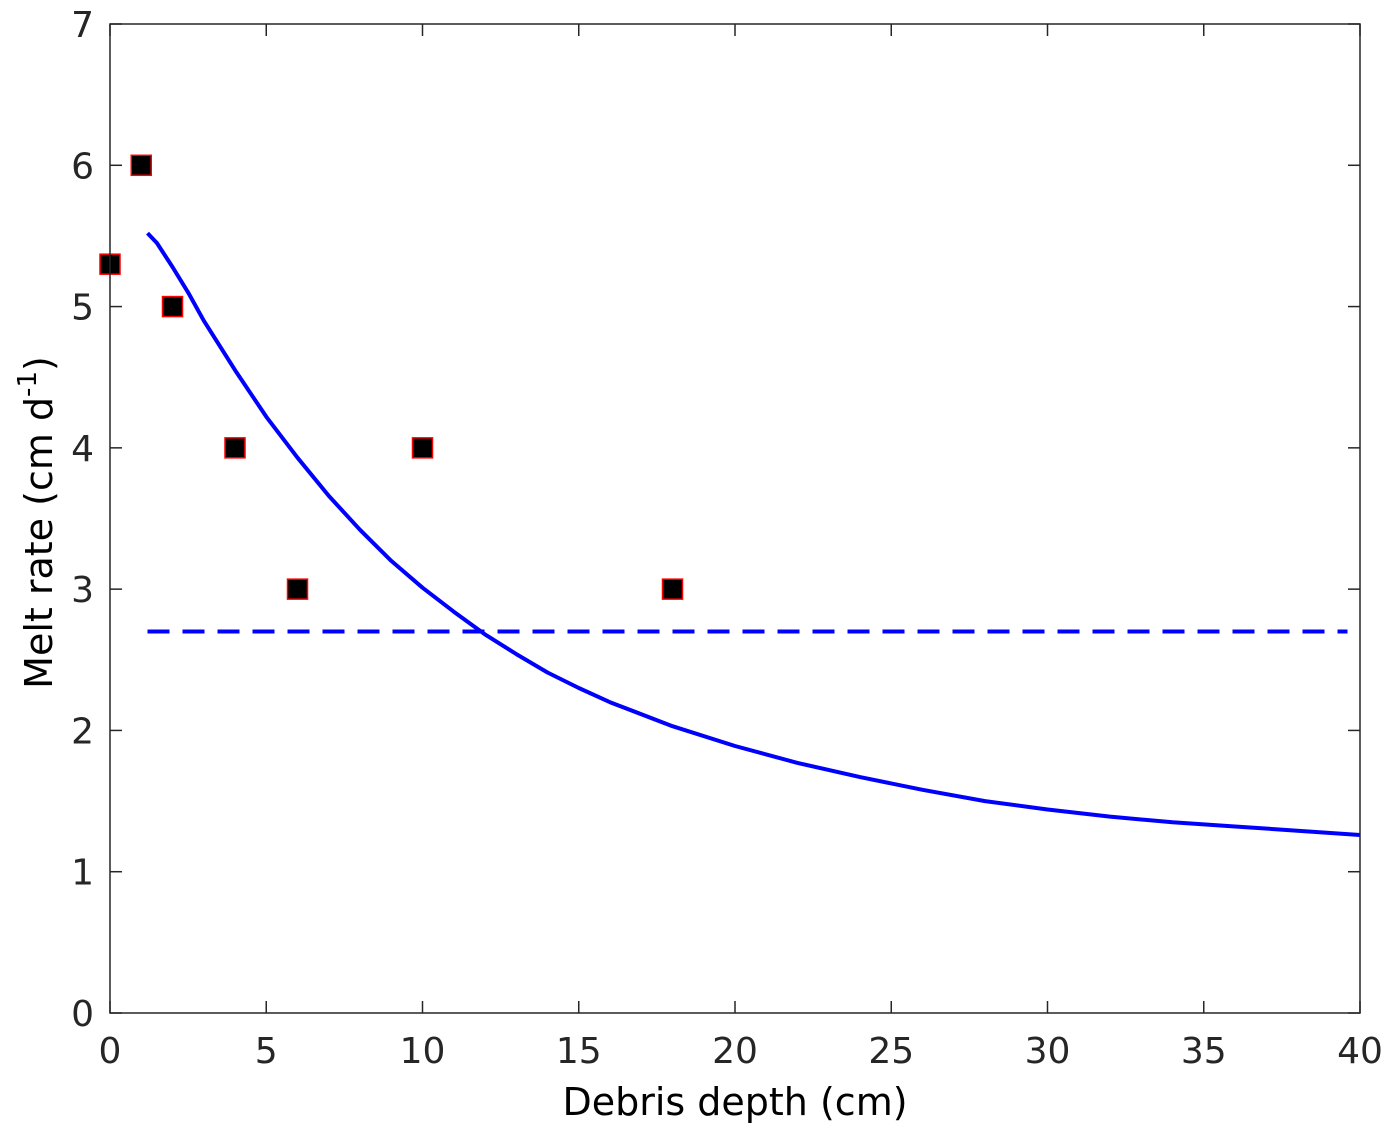  What do you see at coordinates (110, 1051) in the screenshot?
I see `x-tick-label-0: 0` at bounding box center [110, 1051].